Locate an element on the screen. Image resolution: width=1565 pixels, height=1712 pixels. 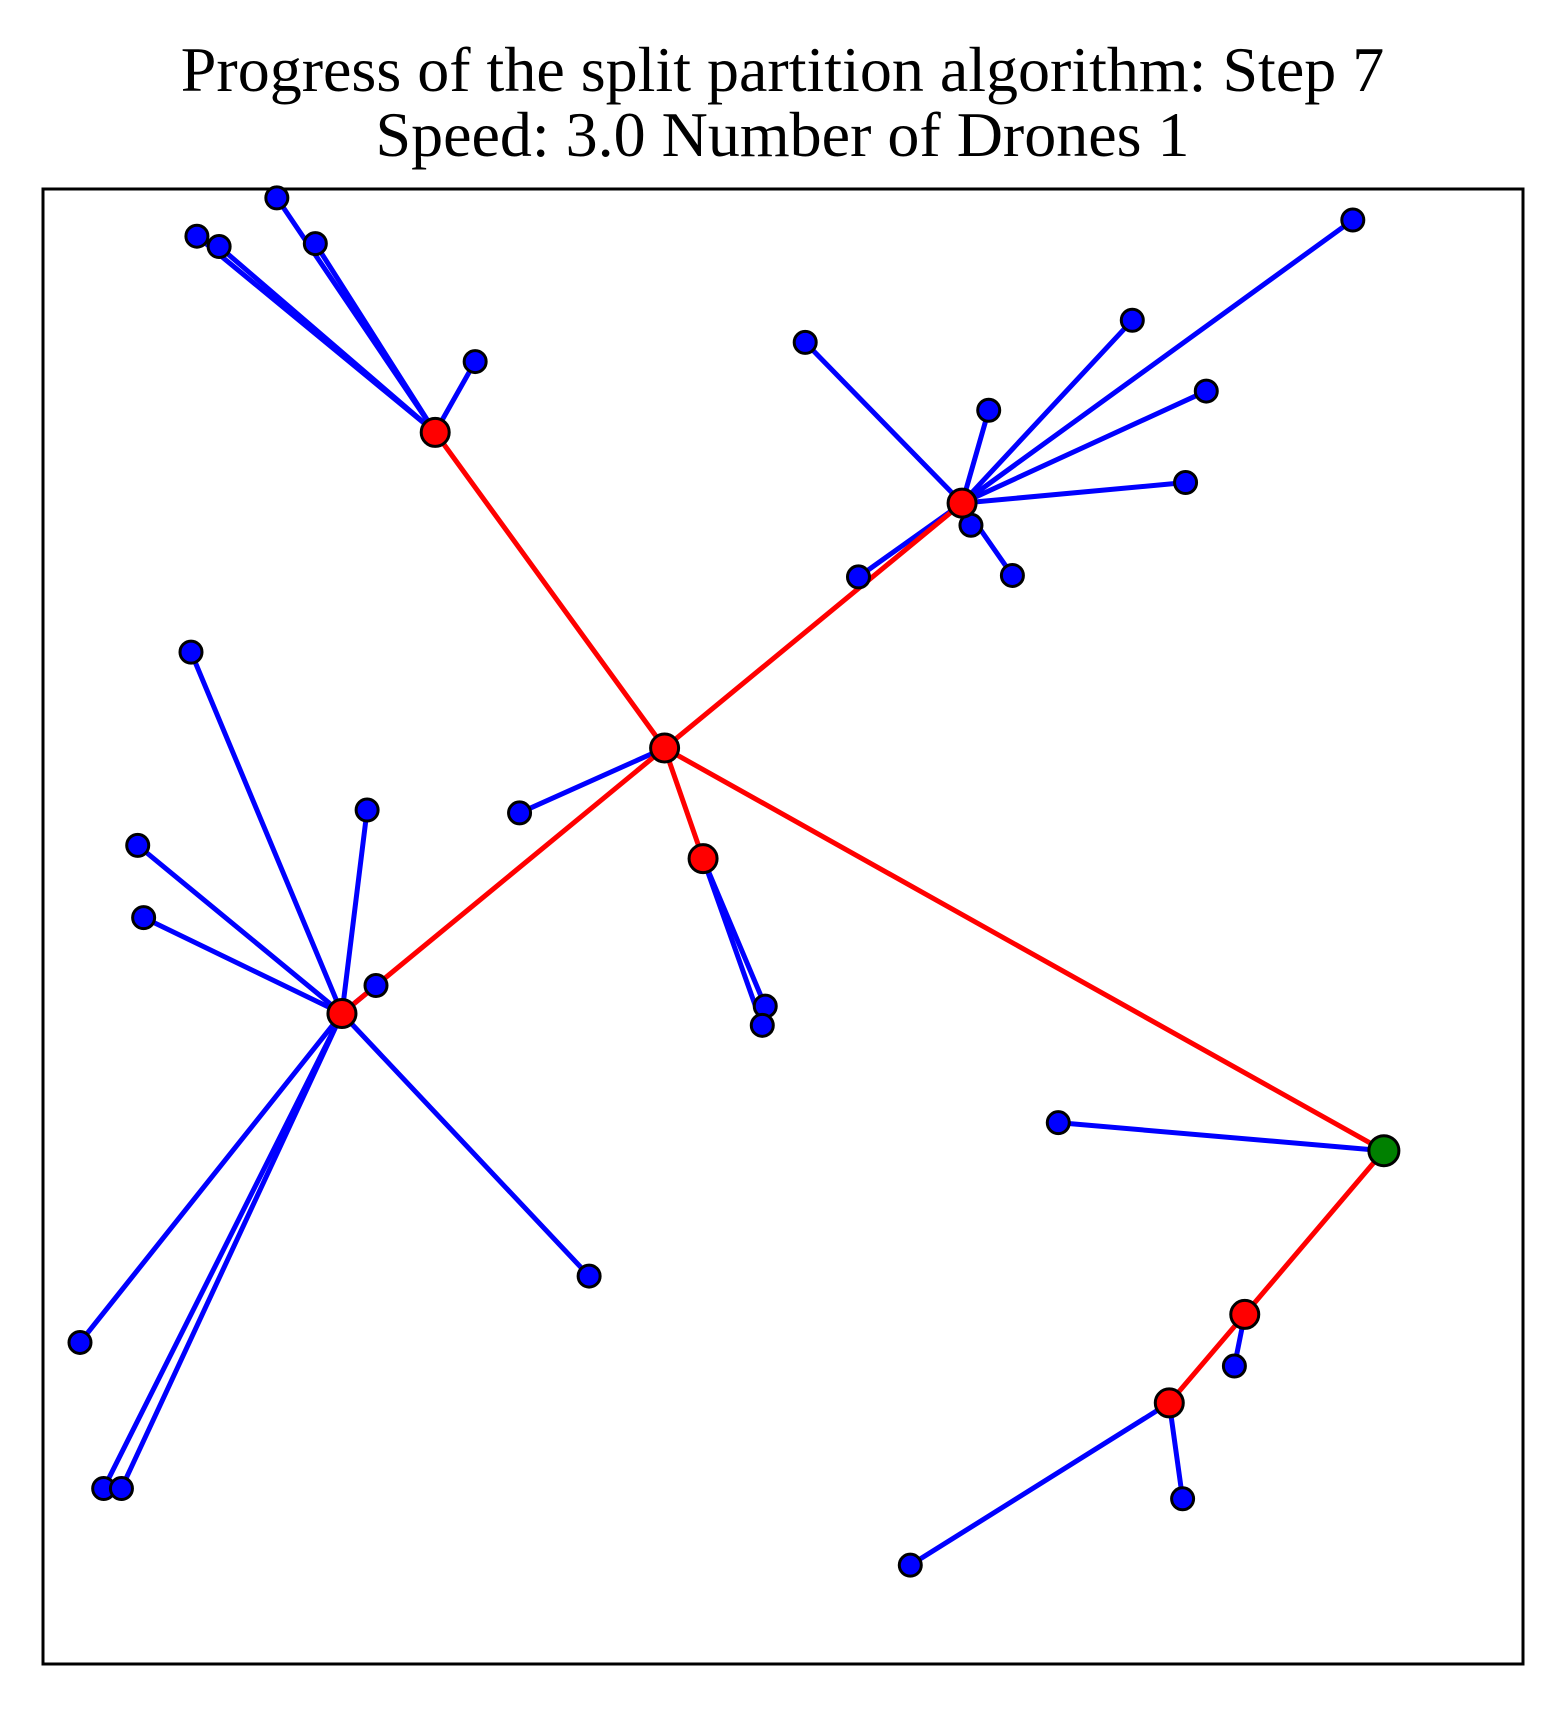
depot-node-layer is located at coordinates (1384, 1151).